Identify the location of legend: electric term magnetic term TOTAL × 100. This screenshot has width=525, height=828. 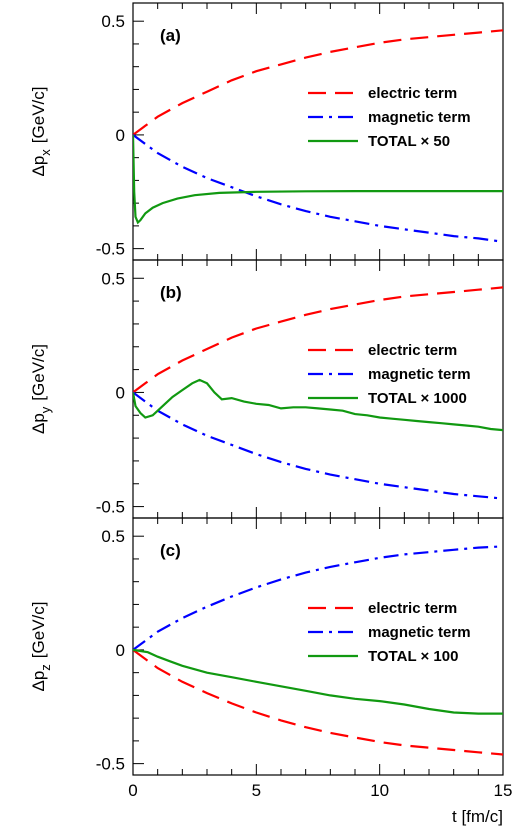
(389, 632).